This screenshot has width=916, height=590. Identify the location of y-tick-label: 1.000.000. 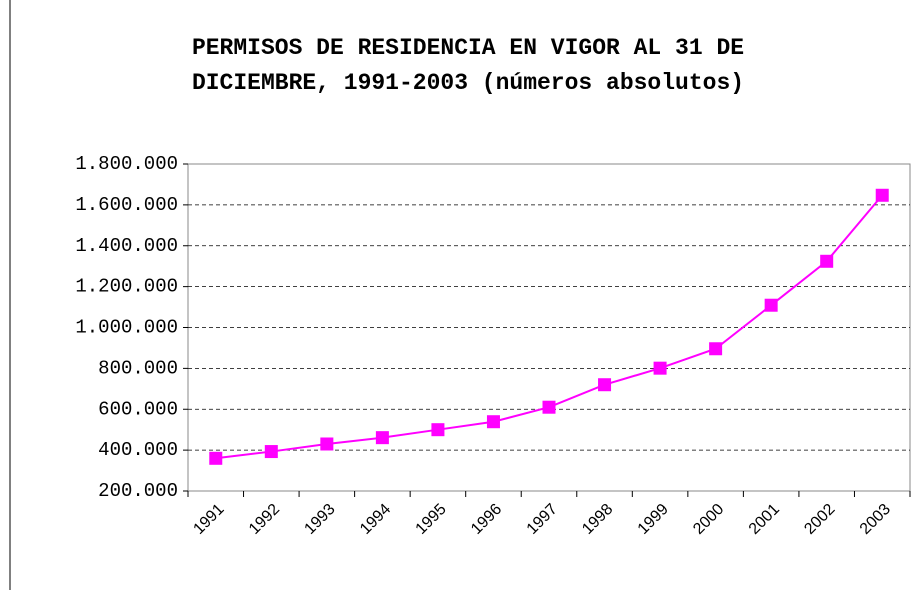
(126, 328).